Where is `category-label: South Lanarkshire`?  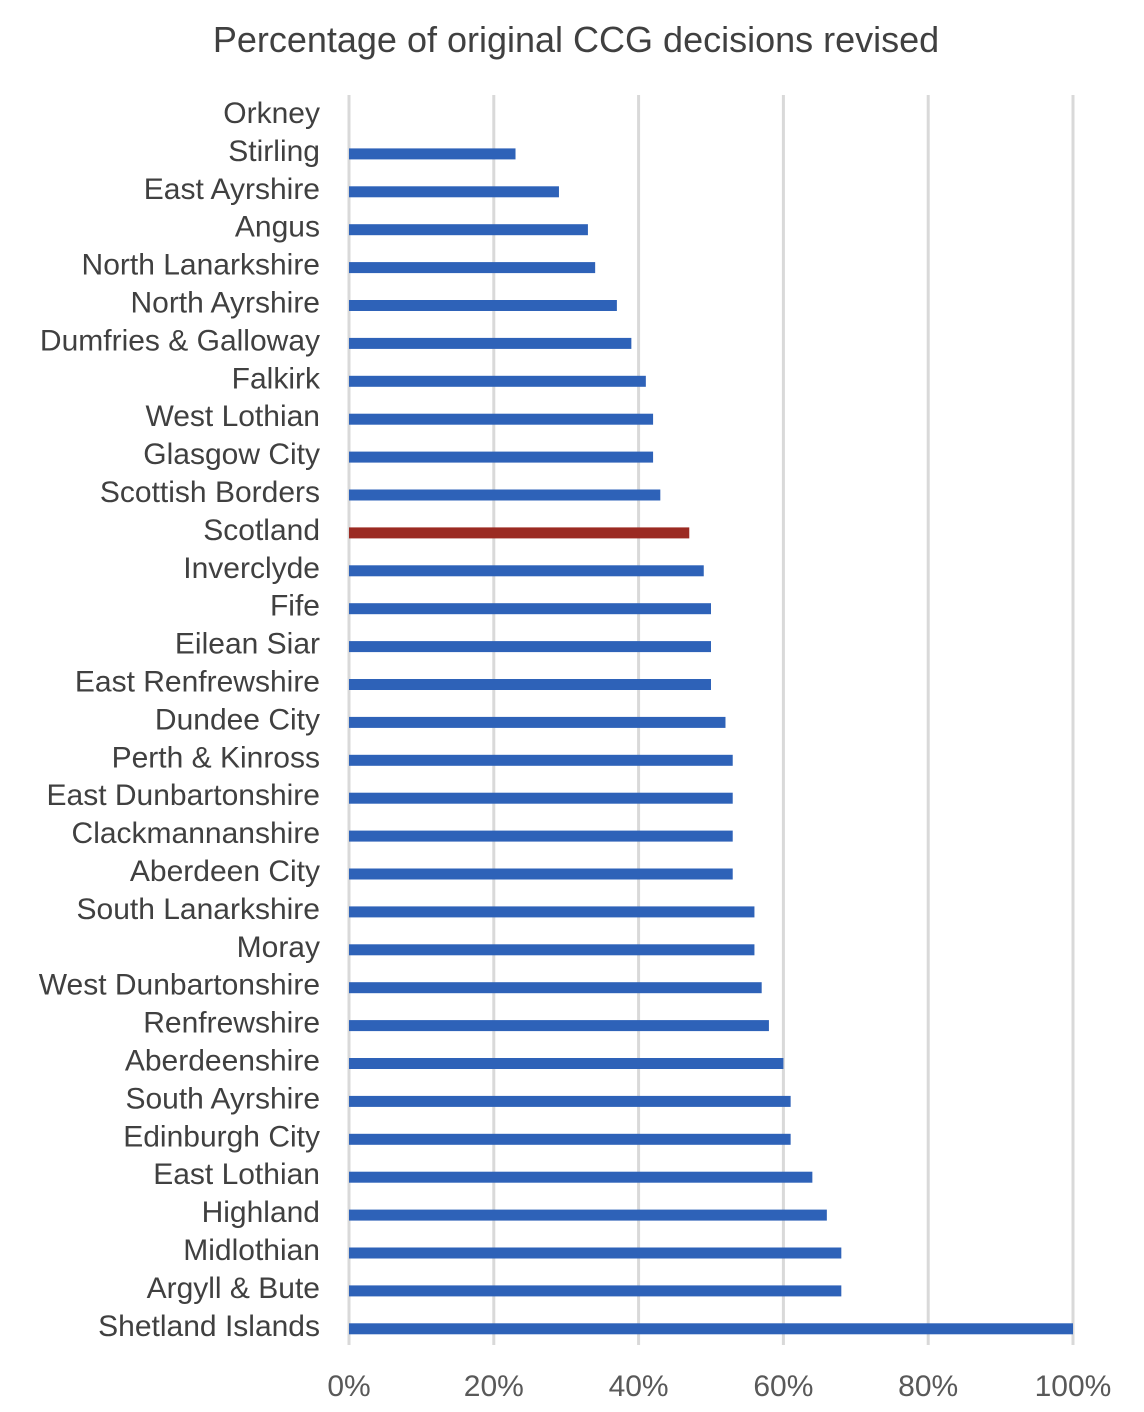
category-label: South Lanarkshire is located at coordinates (199, 909).